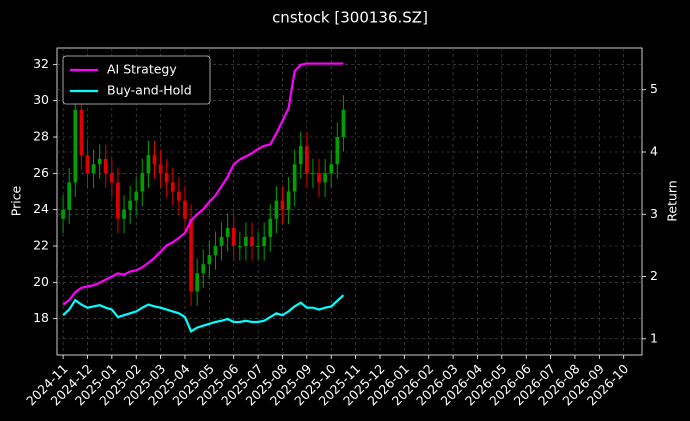 The width and height of the screenshot is (690, 421). What do you see at coordinates (654, 275) in the screenshot?
I see `y2-tick-label: 2` at bounding box center [654, 275].